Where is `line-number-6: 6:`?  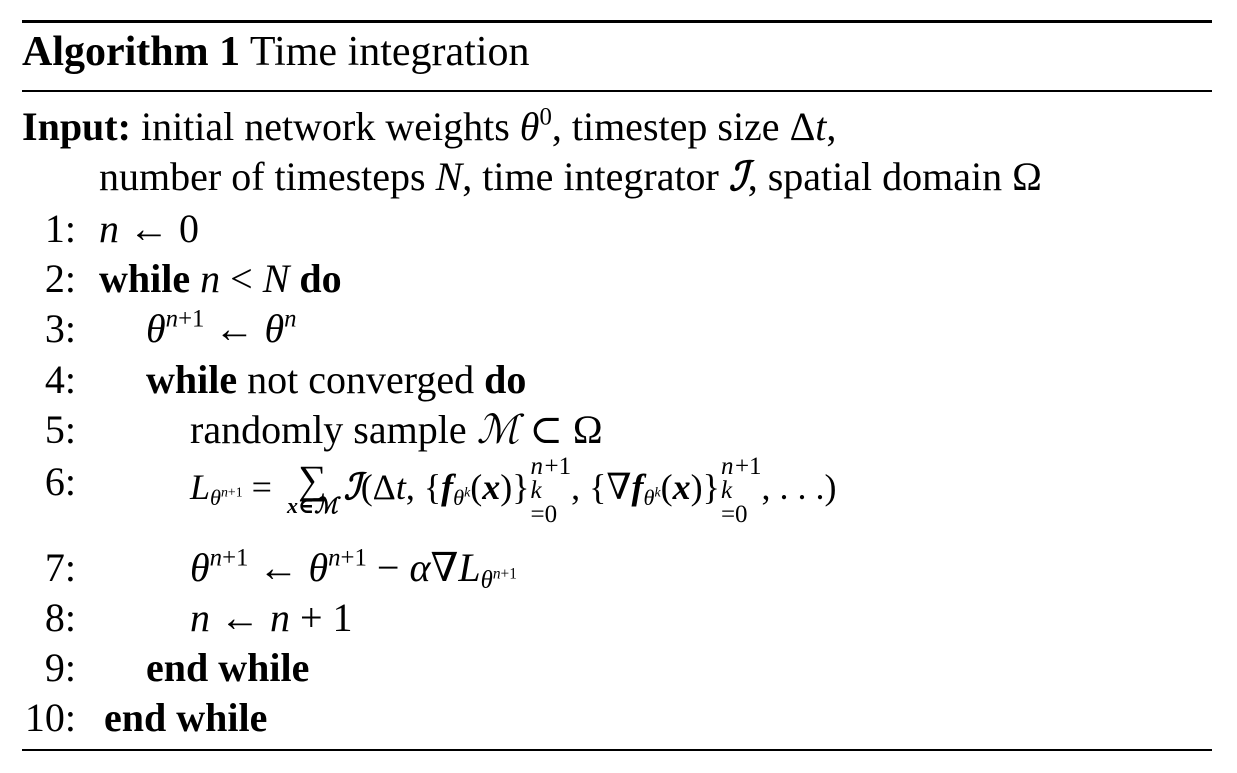 line-number-6: 6: is located at coordinates (60, 481).